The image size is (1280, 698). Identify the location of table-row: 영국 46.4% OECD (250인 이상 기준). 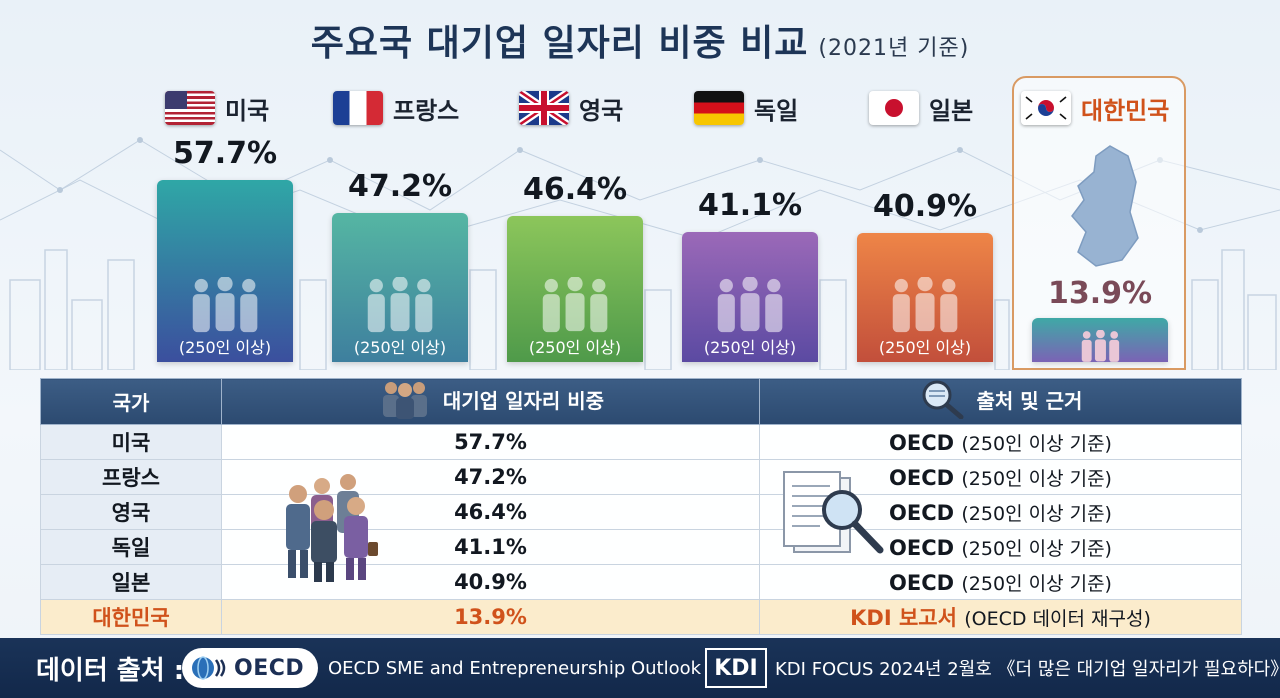
(641, 512).